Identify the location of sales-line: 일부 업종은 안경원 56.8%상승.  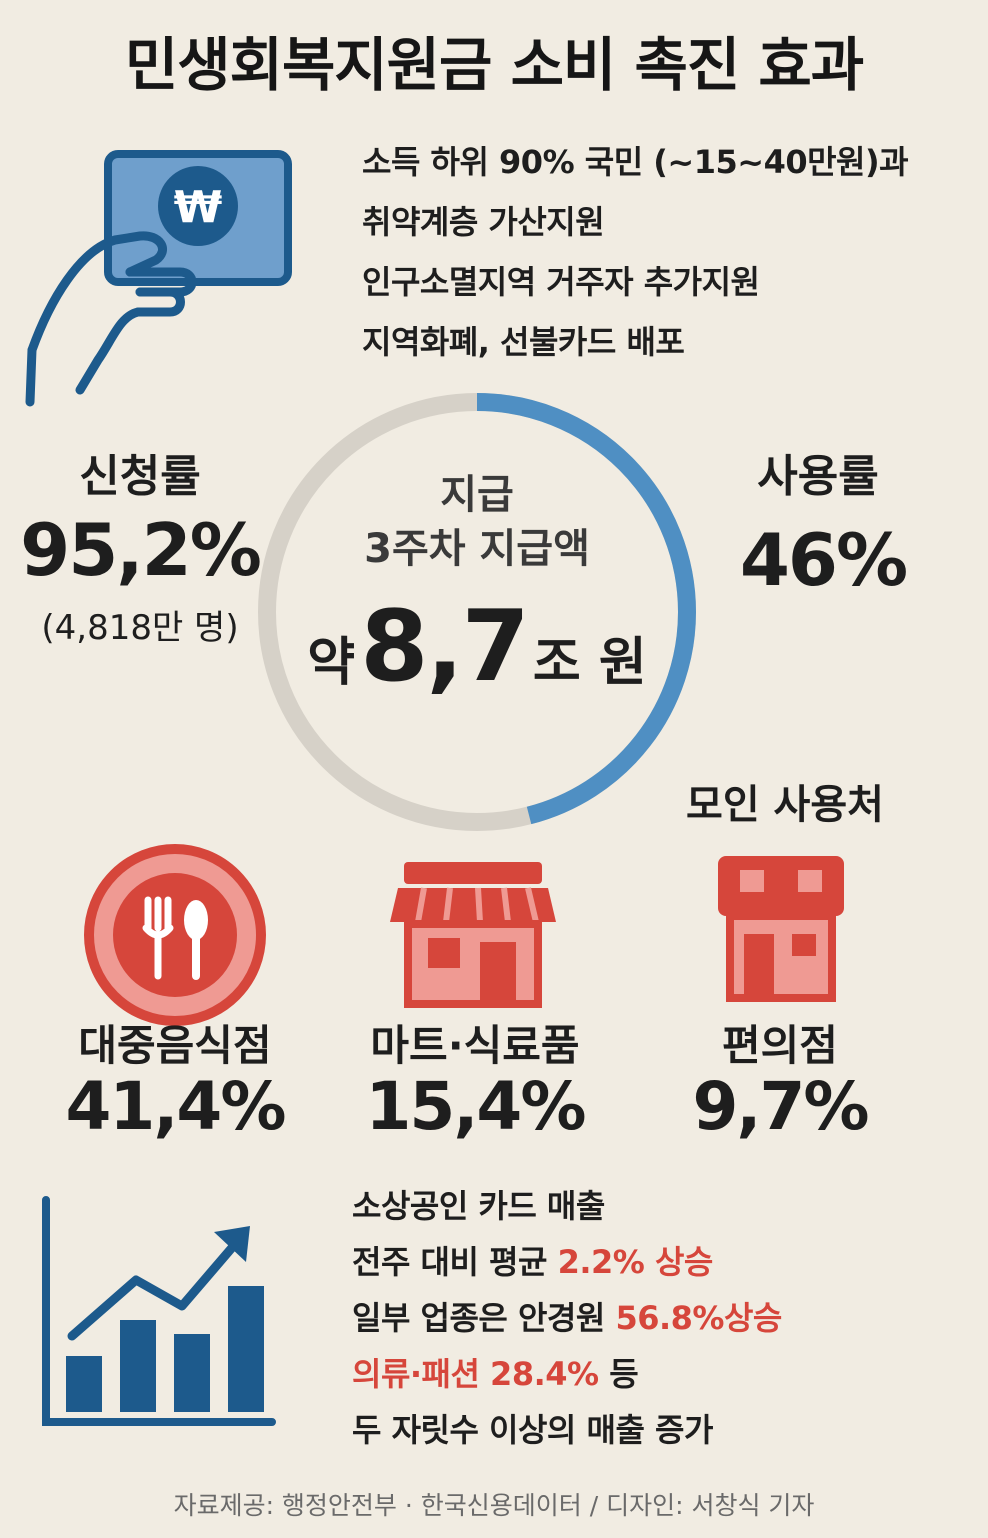
(567, 1318).